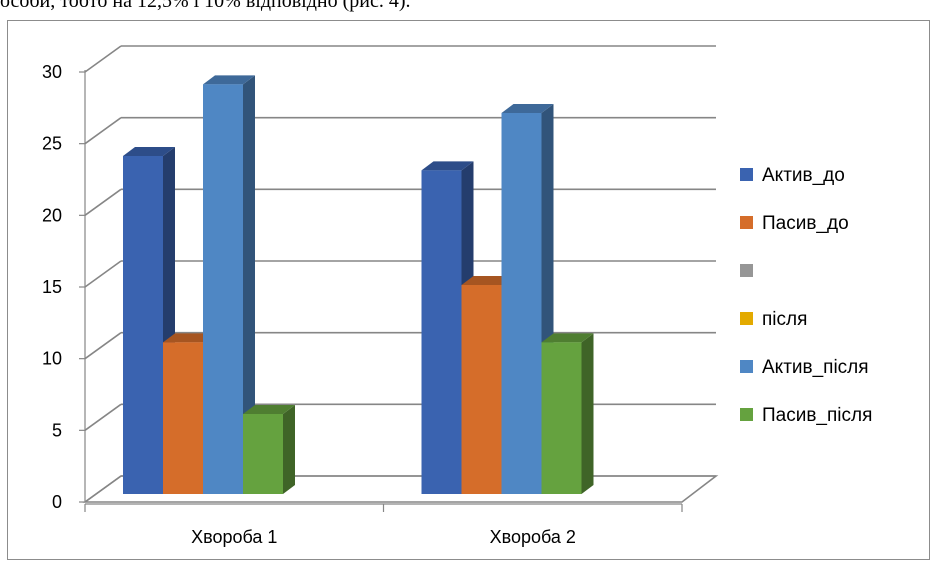  What do you see at coordinates (805, 223) in the screenshot?
I see `legend-label: Пасив_до` at bounding box center [805, 223].